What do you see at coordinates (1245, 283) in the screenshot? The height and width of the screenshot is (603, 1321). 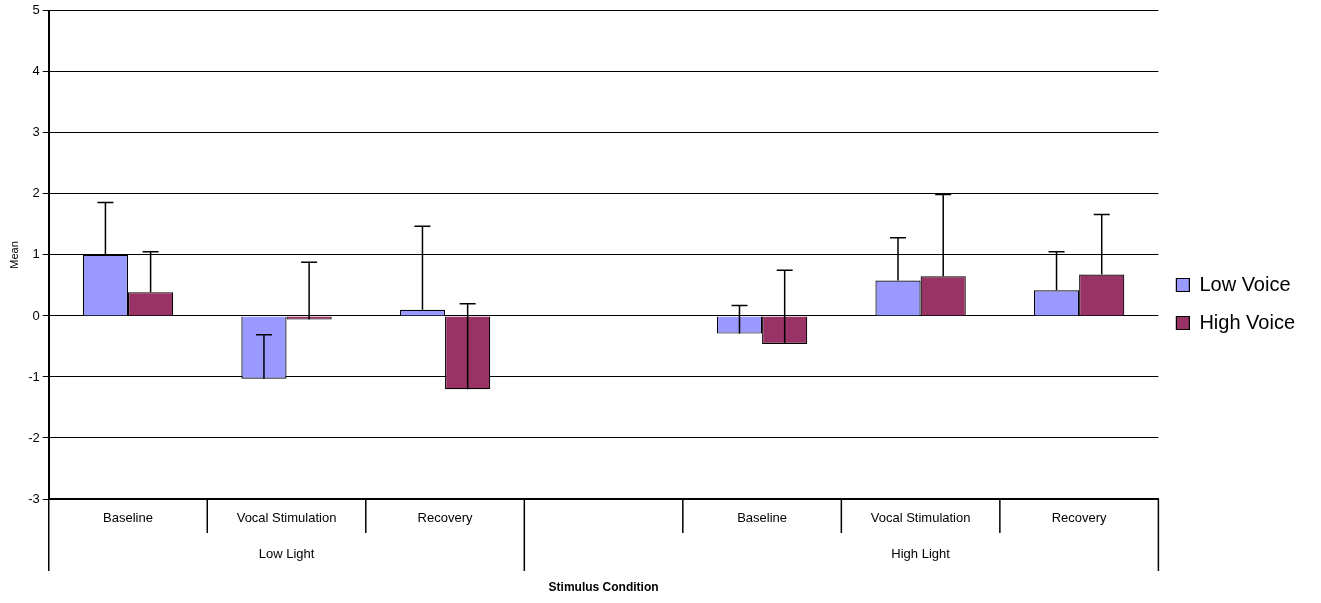 I see `legend-label: Low Voice` at bounding box center [1245, 283].